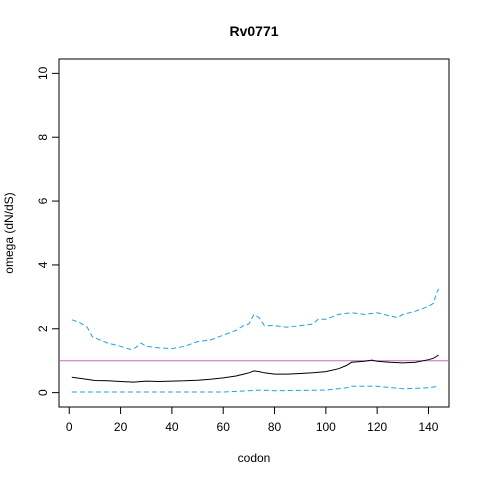  I want to click on x-tick-label: 100, so click(326, 427).